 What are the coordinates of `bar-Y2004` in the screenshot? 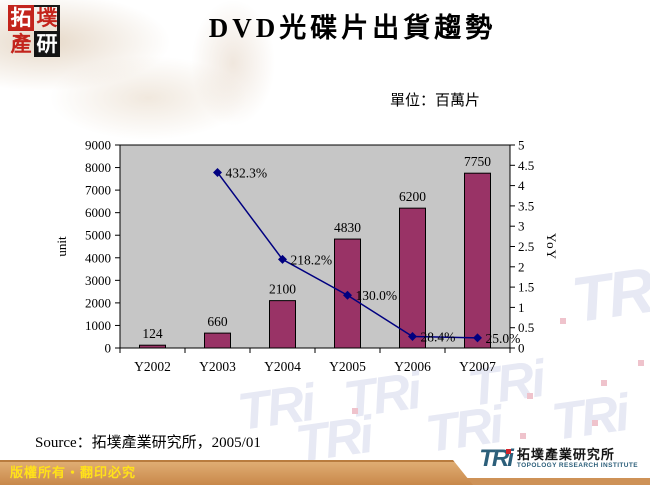 It's located at (282, 324).